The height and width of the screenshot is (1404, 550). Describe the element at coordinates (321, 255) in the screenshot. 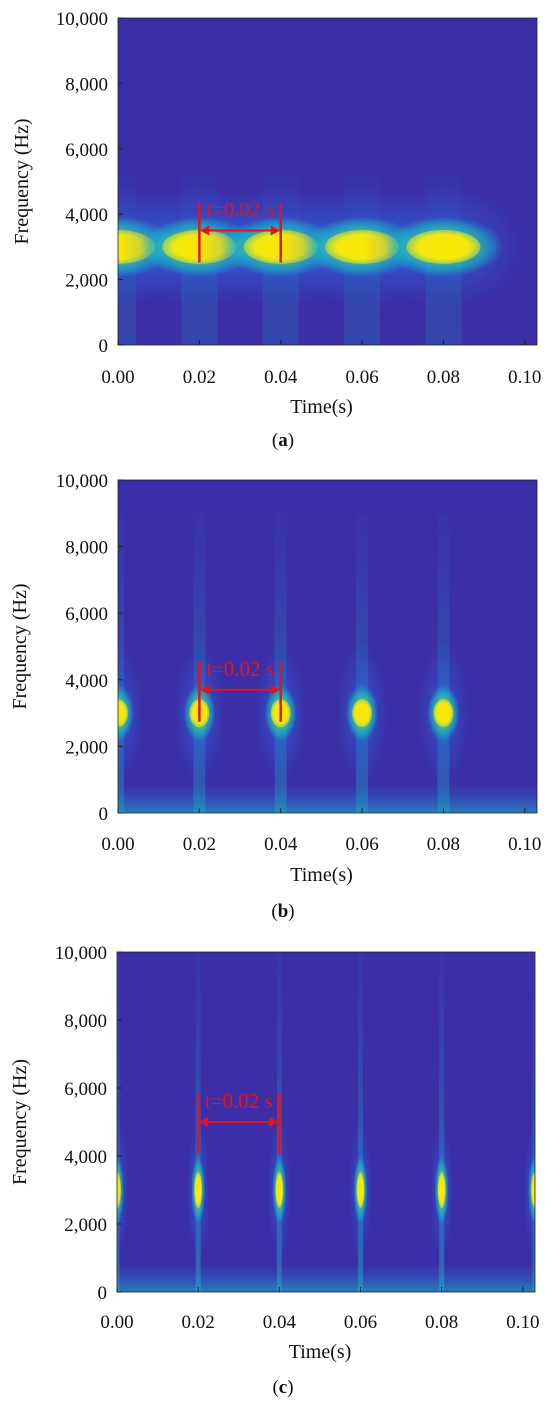

I see `energy-marks` at that location.